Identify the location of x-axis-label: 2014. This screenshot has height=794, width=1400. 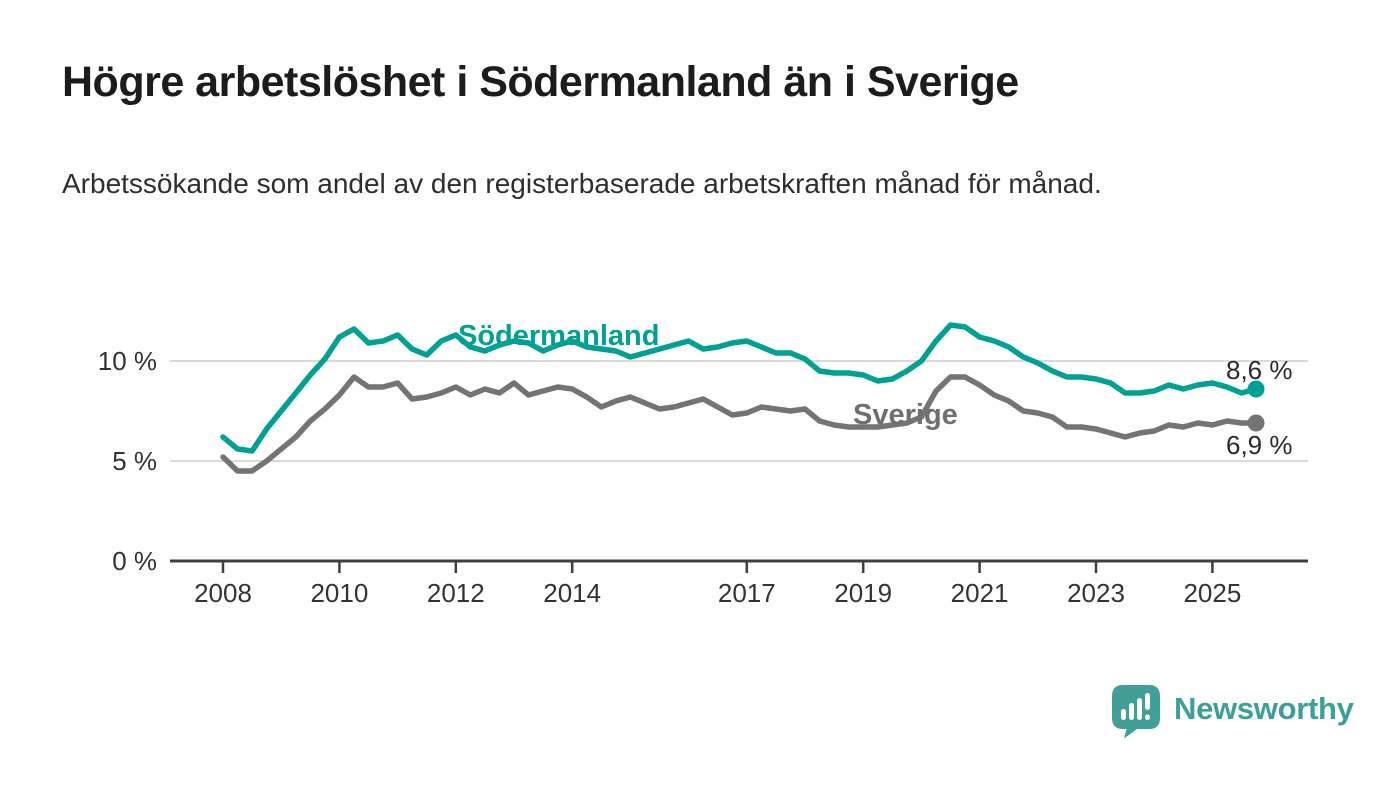
(572, 593).